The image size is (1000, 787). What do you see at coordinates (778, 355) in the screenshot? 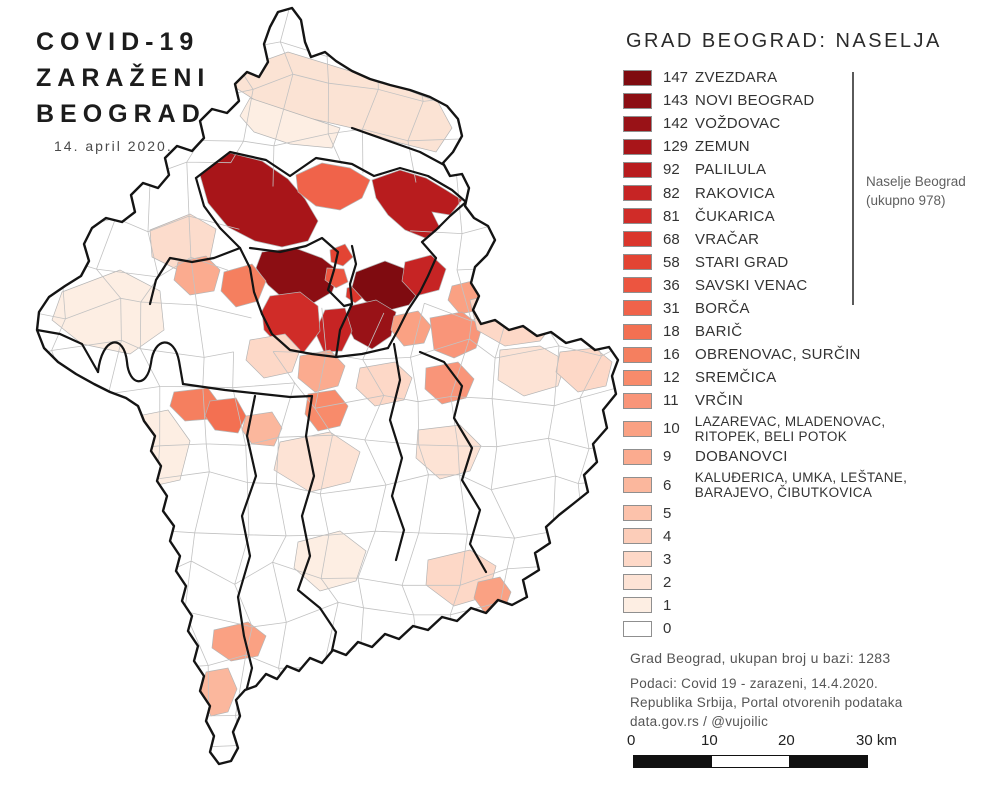
I see `legend-label: OBRENOVAC, SURČIN` at bounding box center [778, 355].